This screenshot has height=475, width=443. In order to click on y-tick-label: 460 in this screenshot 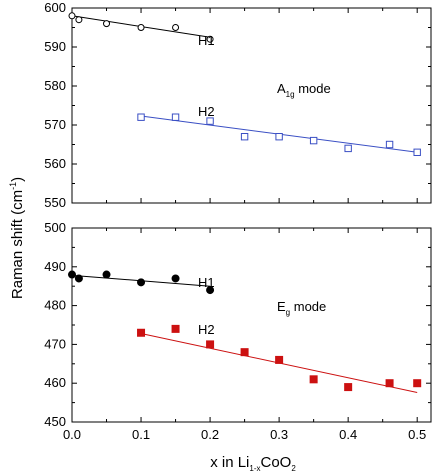, I will do `click(55, 382)`.